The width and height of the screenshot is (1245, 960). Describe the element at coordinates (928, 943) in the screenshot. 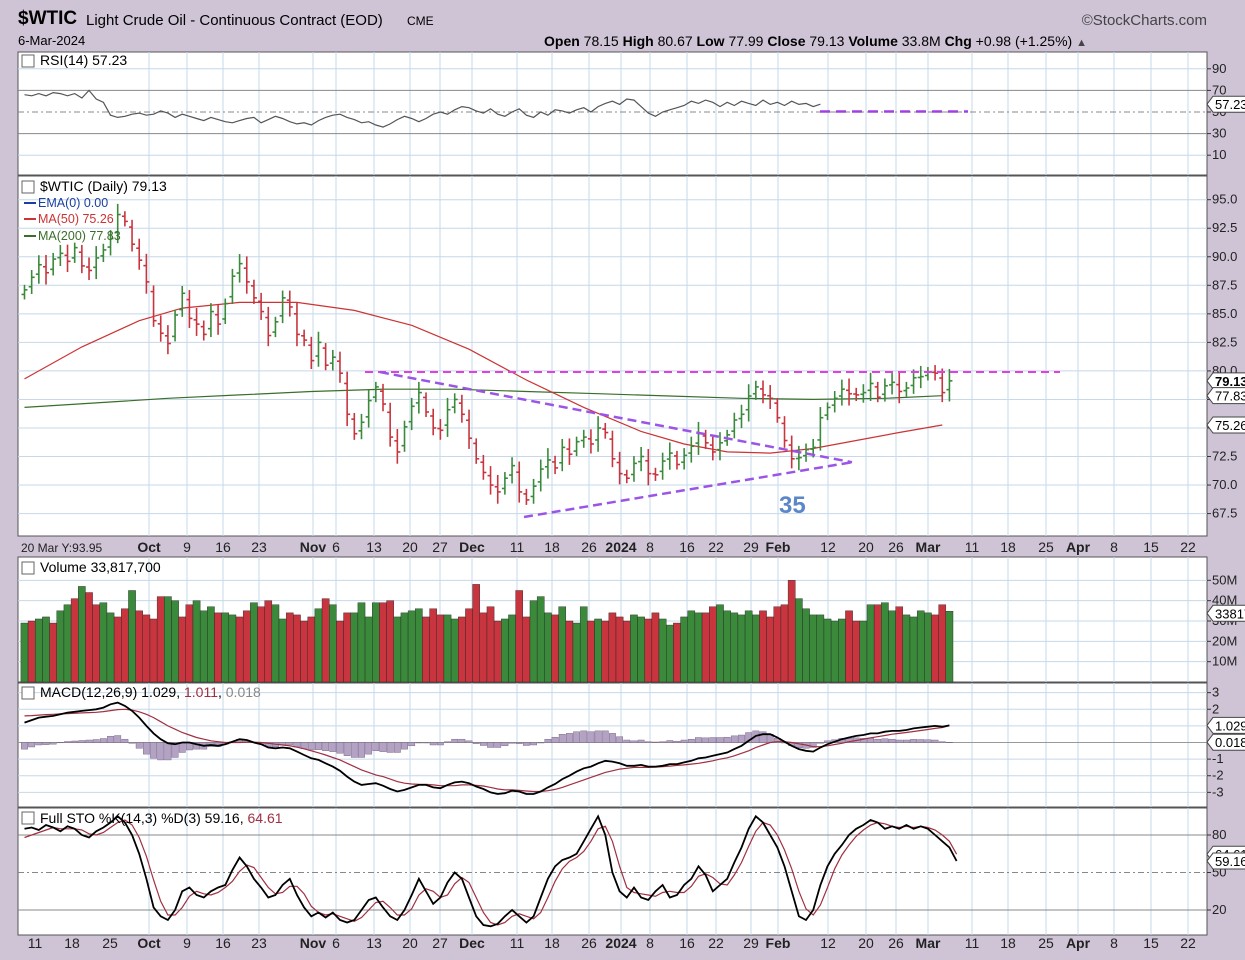

I see `bottom-x-axis-label: Mar` at that location.